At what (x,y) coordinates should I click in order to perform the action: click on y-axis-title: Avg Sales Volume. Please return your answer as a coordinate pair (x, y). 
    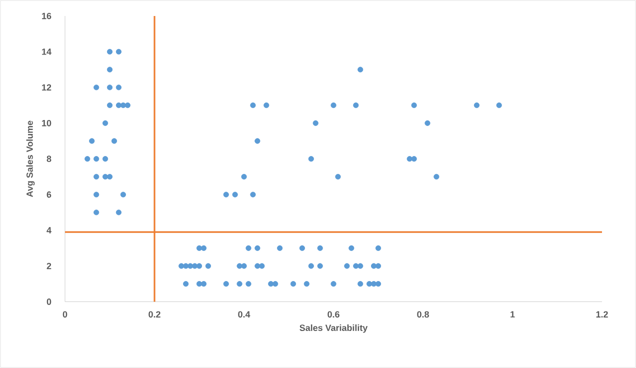
    Looking at the image, I should click on (30, 158).